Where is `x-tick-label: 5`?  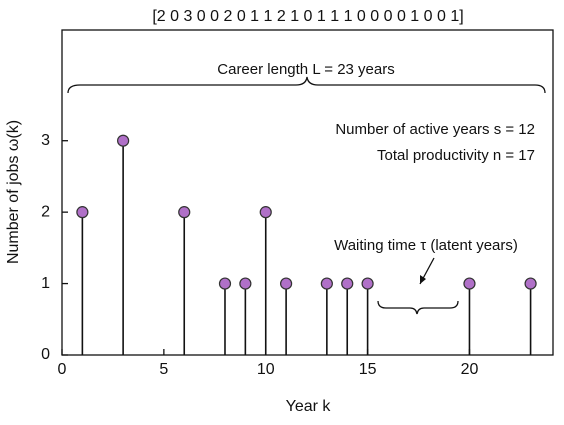
x-tick-label: 5 is located at coordinates (163, 369).